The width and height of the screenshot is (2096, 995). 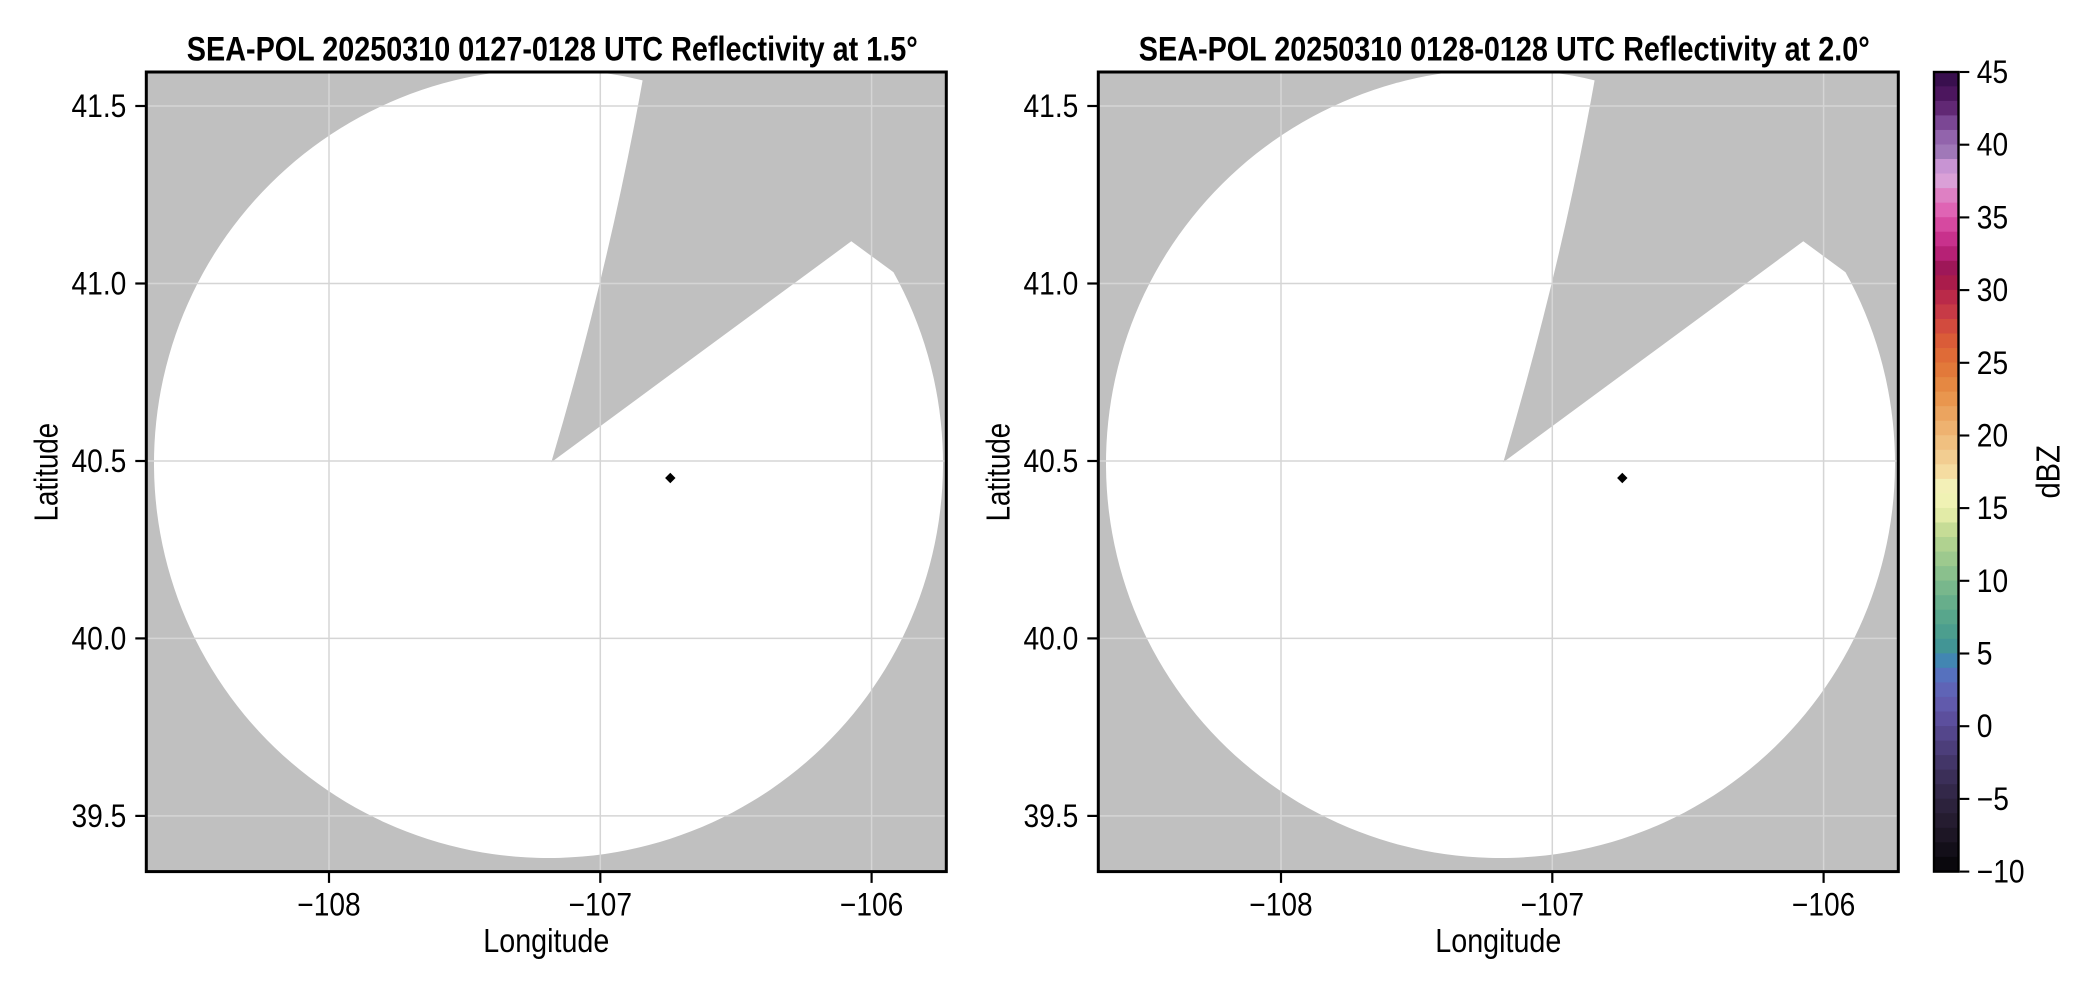 What do you see at coordinates (1992, 290) in the screenshot?
I see `svg-text: 30` at bounding box center [1992, 290].